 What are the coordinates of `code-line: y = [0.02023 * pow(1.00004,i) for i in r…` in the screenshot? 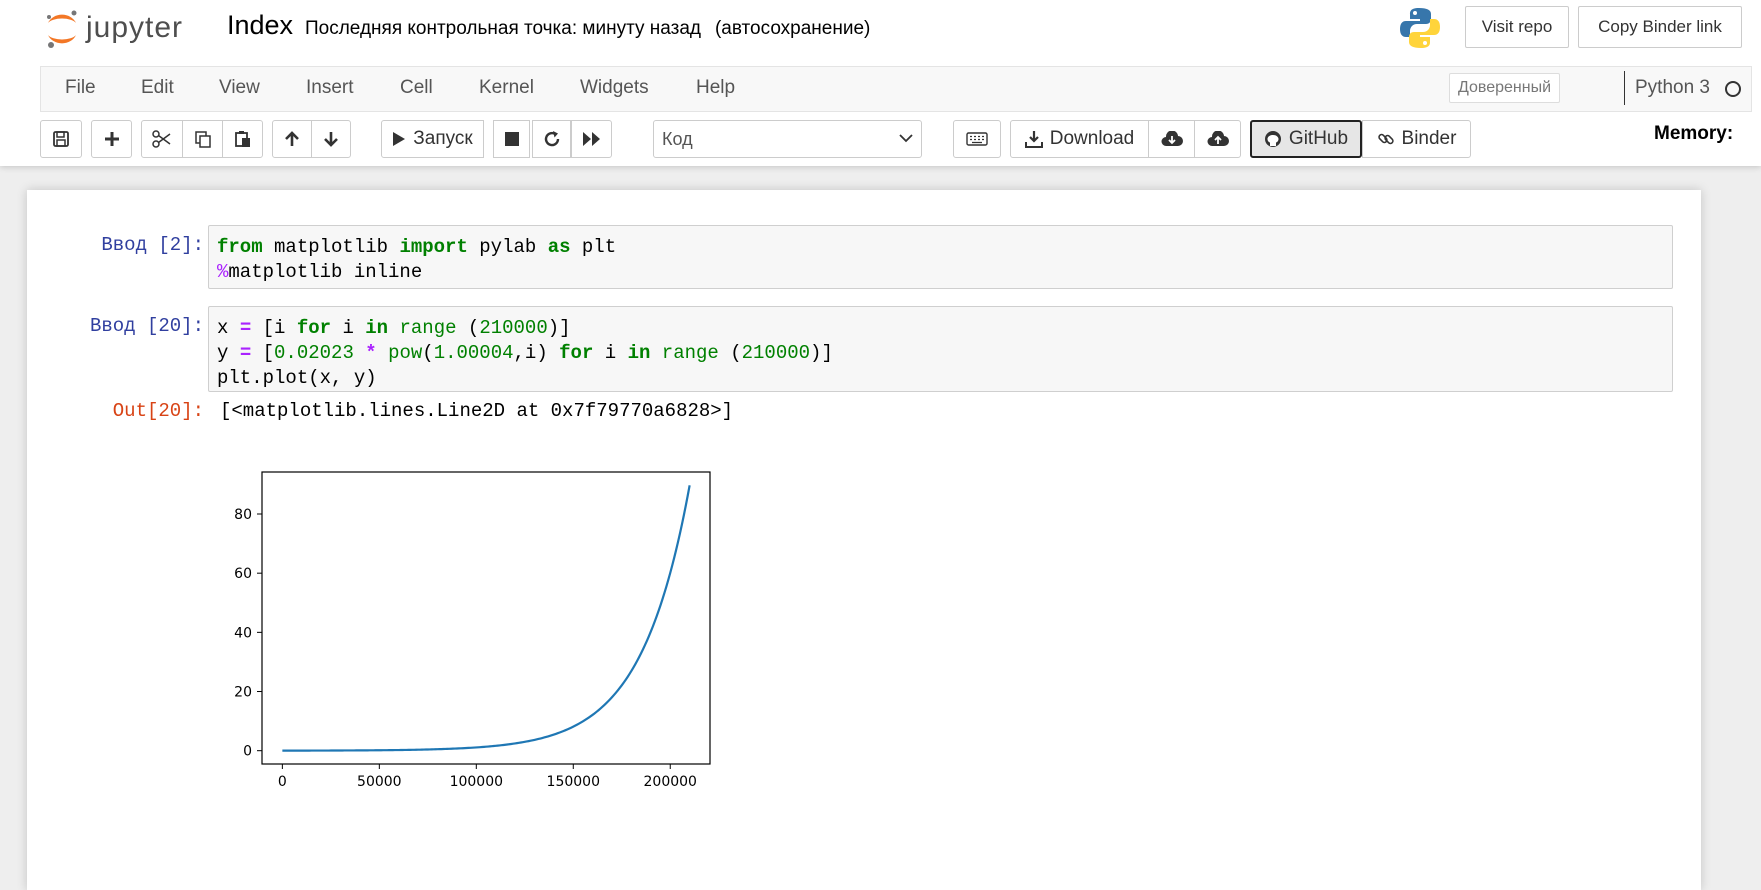 It's located at (525, 353).